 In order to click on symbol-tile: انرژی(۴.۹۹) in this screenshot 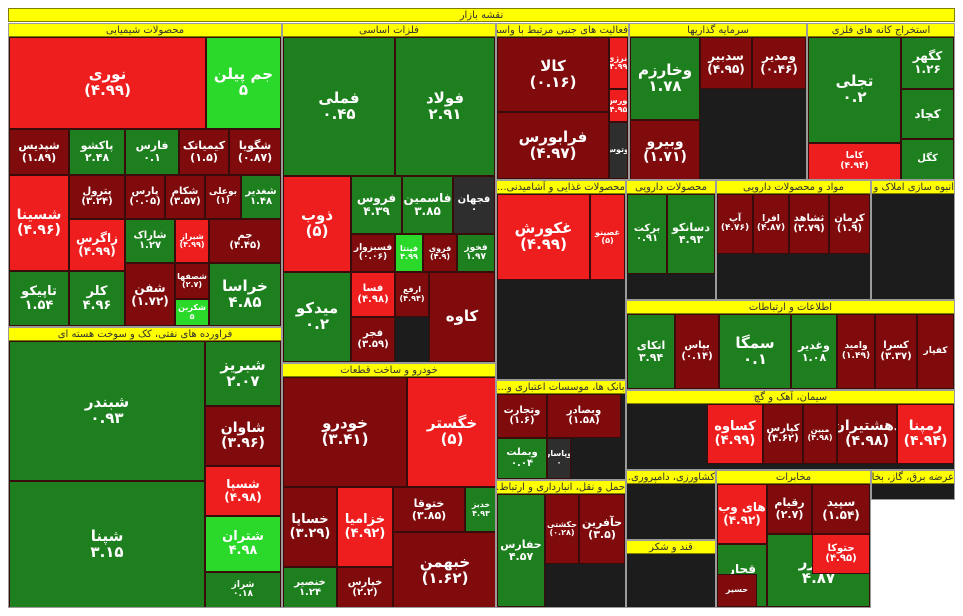, I will do `click(618, 63)`.